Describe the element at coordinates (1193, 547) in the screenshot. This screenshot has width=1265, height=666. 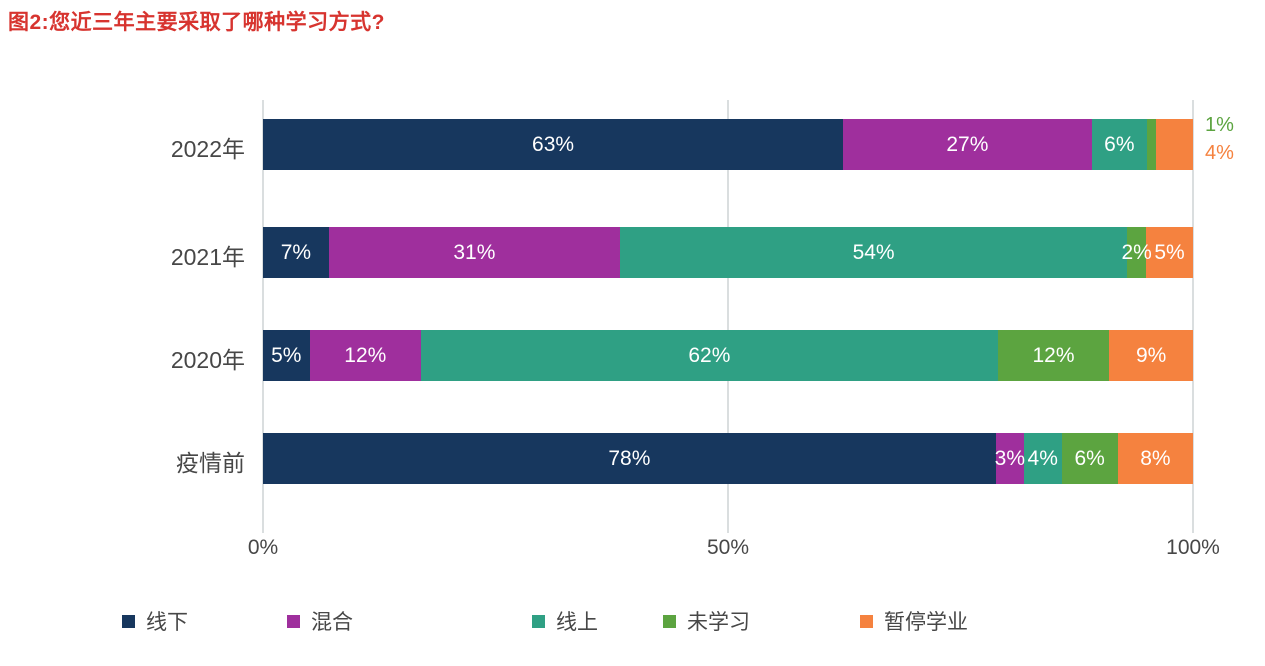
I see `x-tick-label: 100%` at that location.